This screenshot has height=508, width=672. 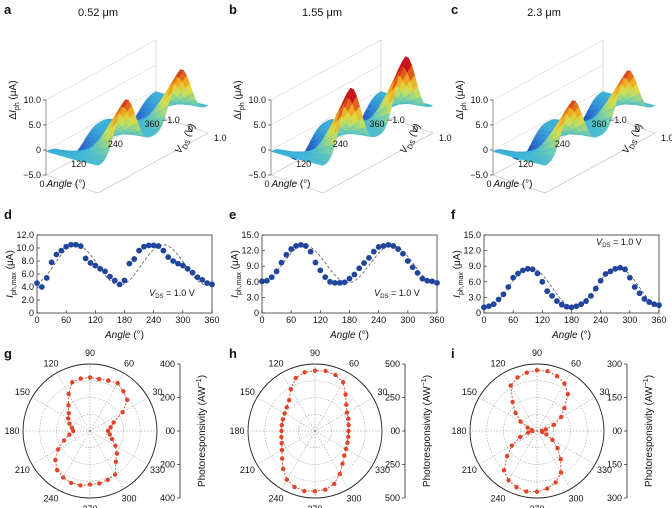 I want to click on radial-scale-label: 200, so click(x=167, y=398).